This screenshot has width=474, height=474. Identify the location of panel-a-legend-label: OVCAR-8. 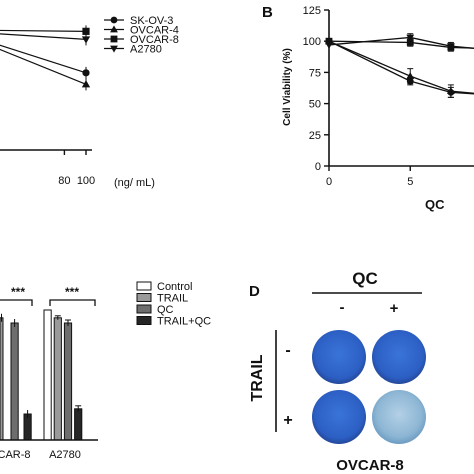
(154, 40).